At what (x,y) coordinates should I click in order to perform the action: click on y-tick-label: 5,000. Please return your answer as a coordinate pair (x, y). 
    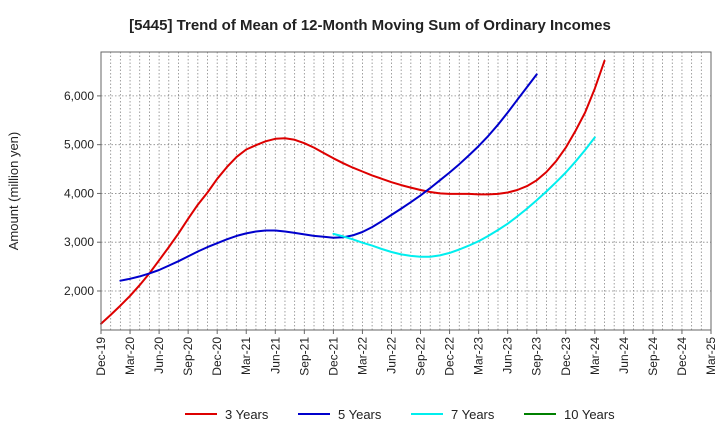
    Looking at the image, I should click on (79, 145).